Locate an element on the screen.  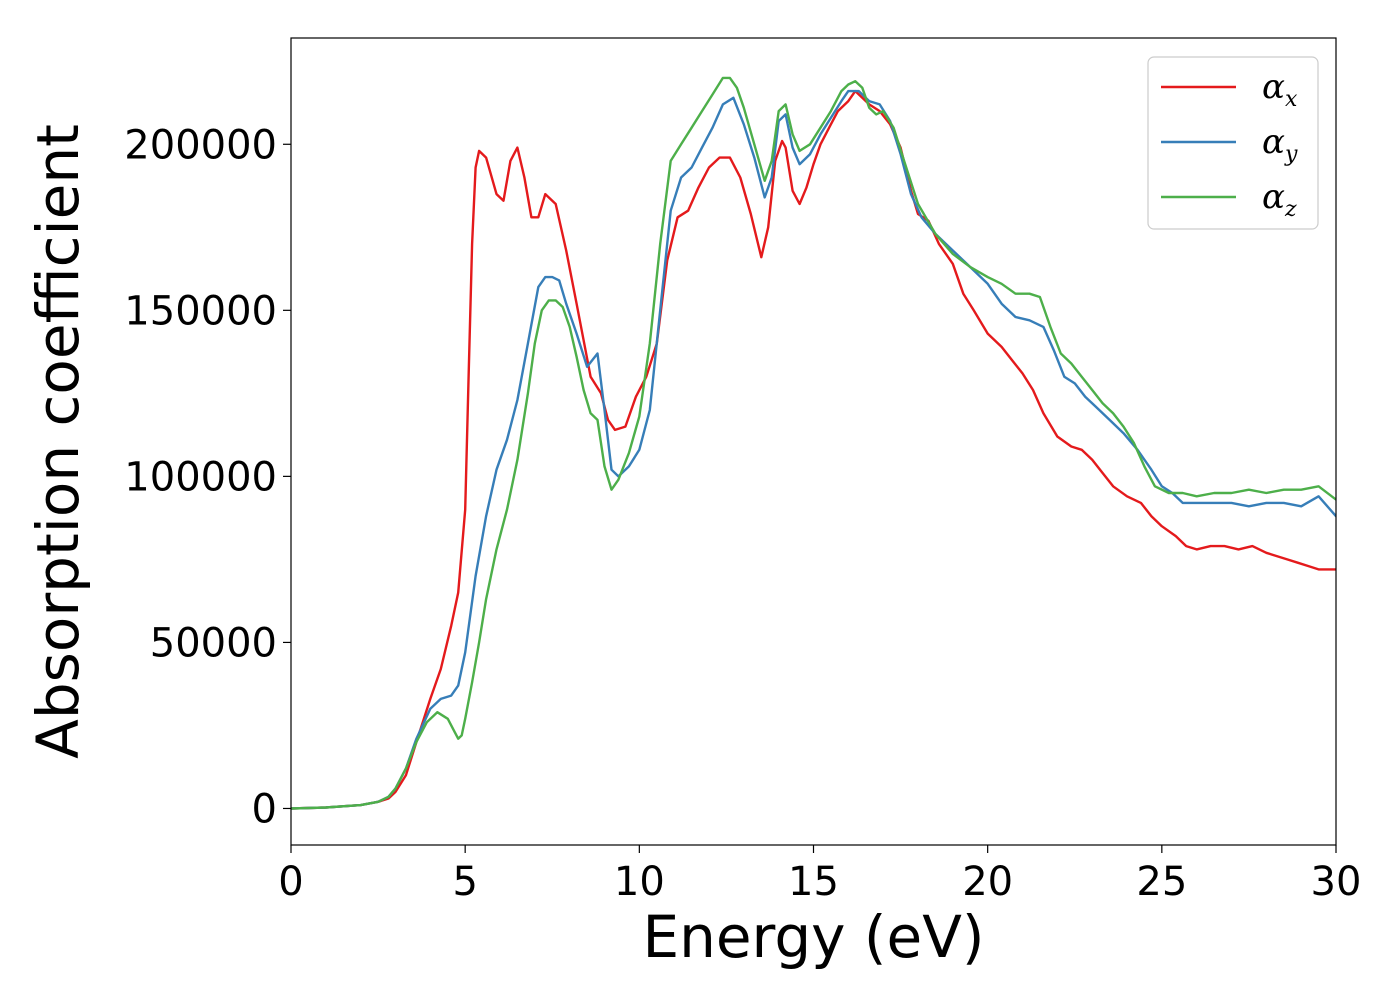
x-tick-label: 20 is located at coordinates (987, 882).